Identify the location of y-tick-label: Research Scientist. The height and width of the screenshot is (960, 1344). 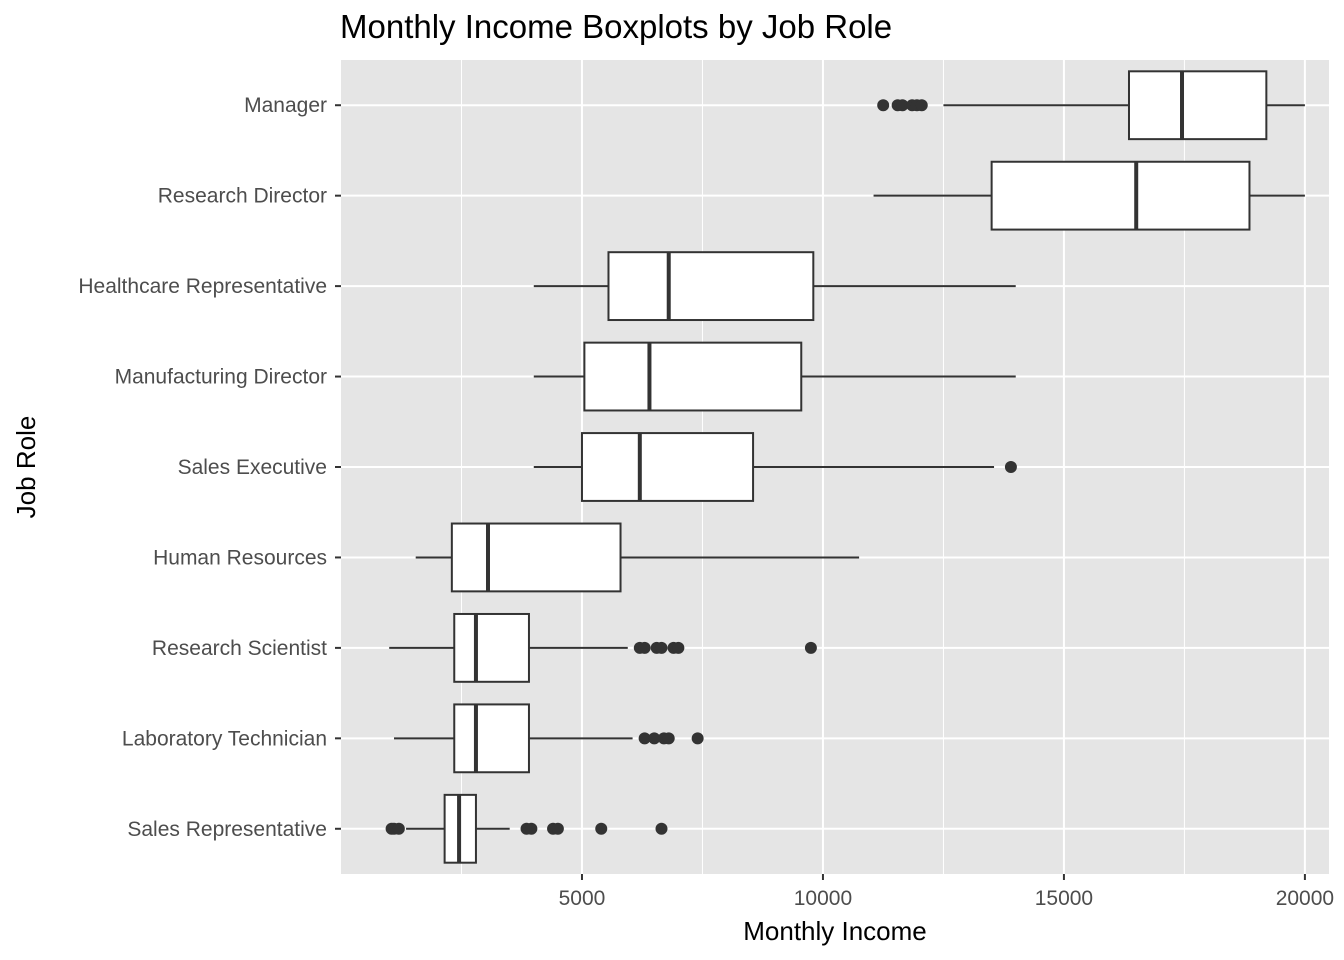
(239, 648).